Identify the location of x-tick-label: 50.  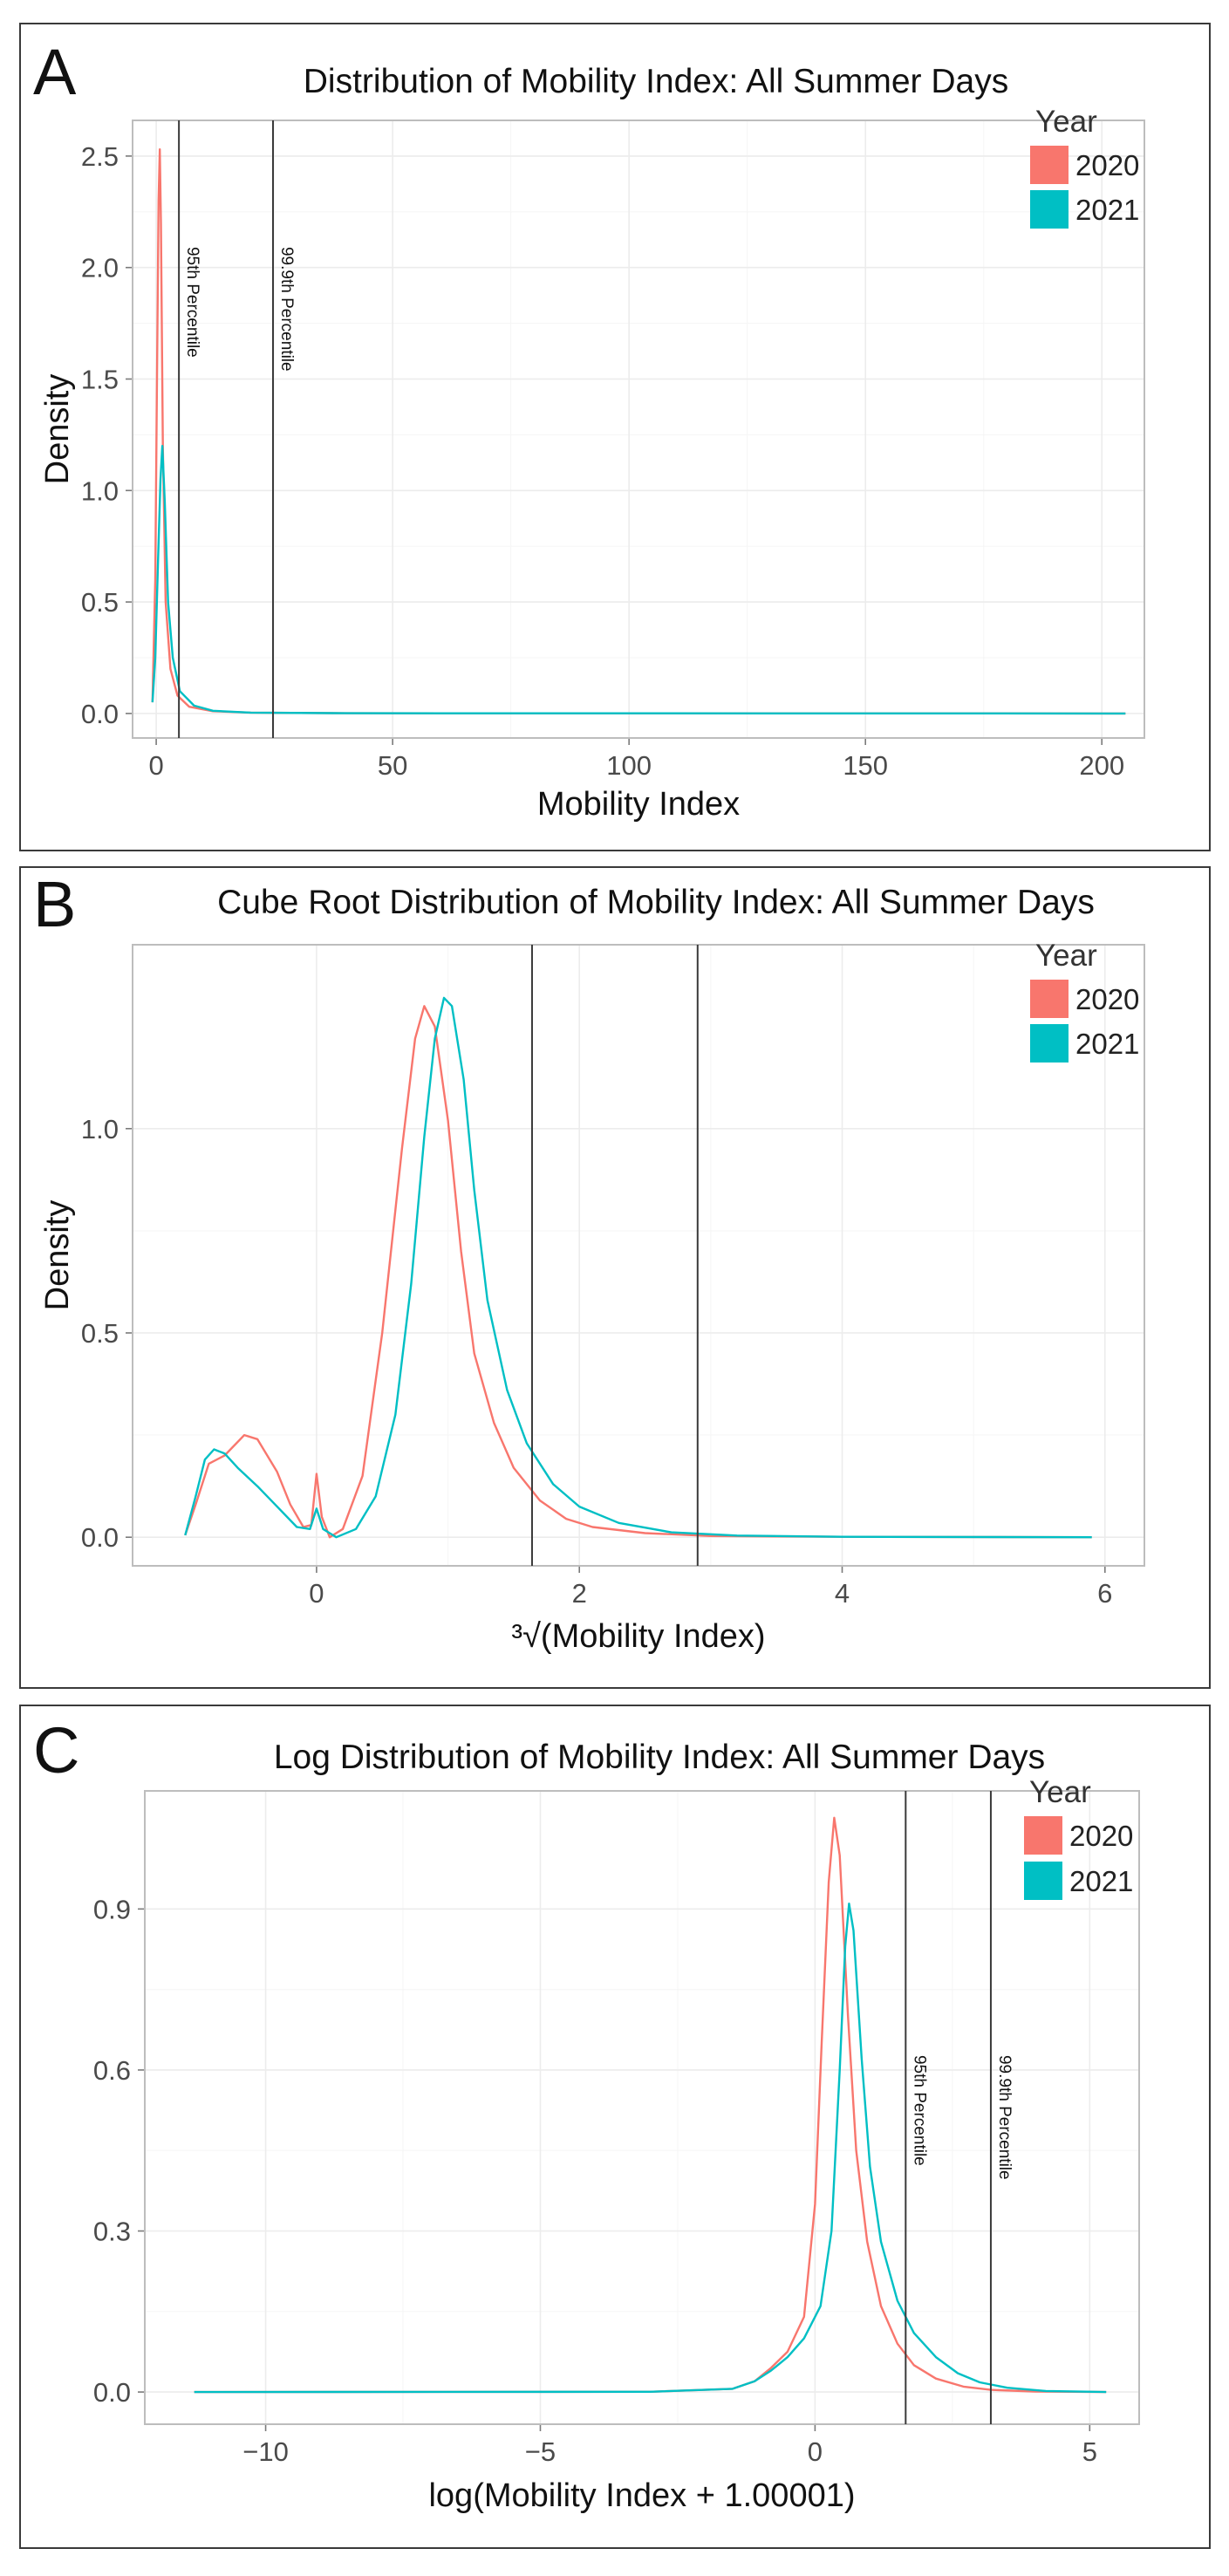
(393, 765).